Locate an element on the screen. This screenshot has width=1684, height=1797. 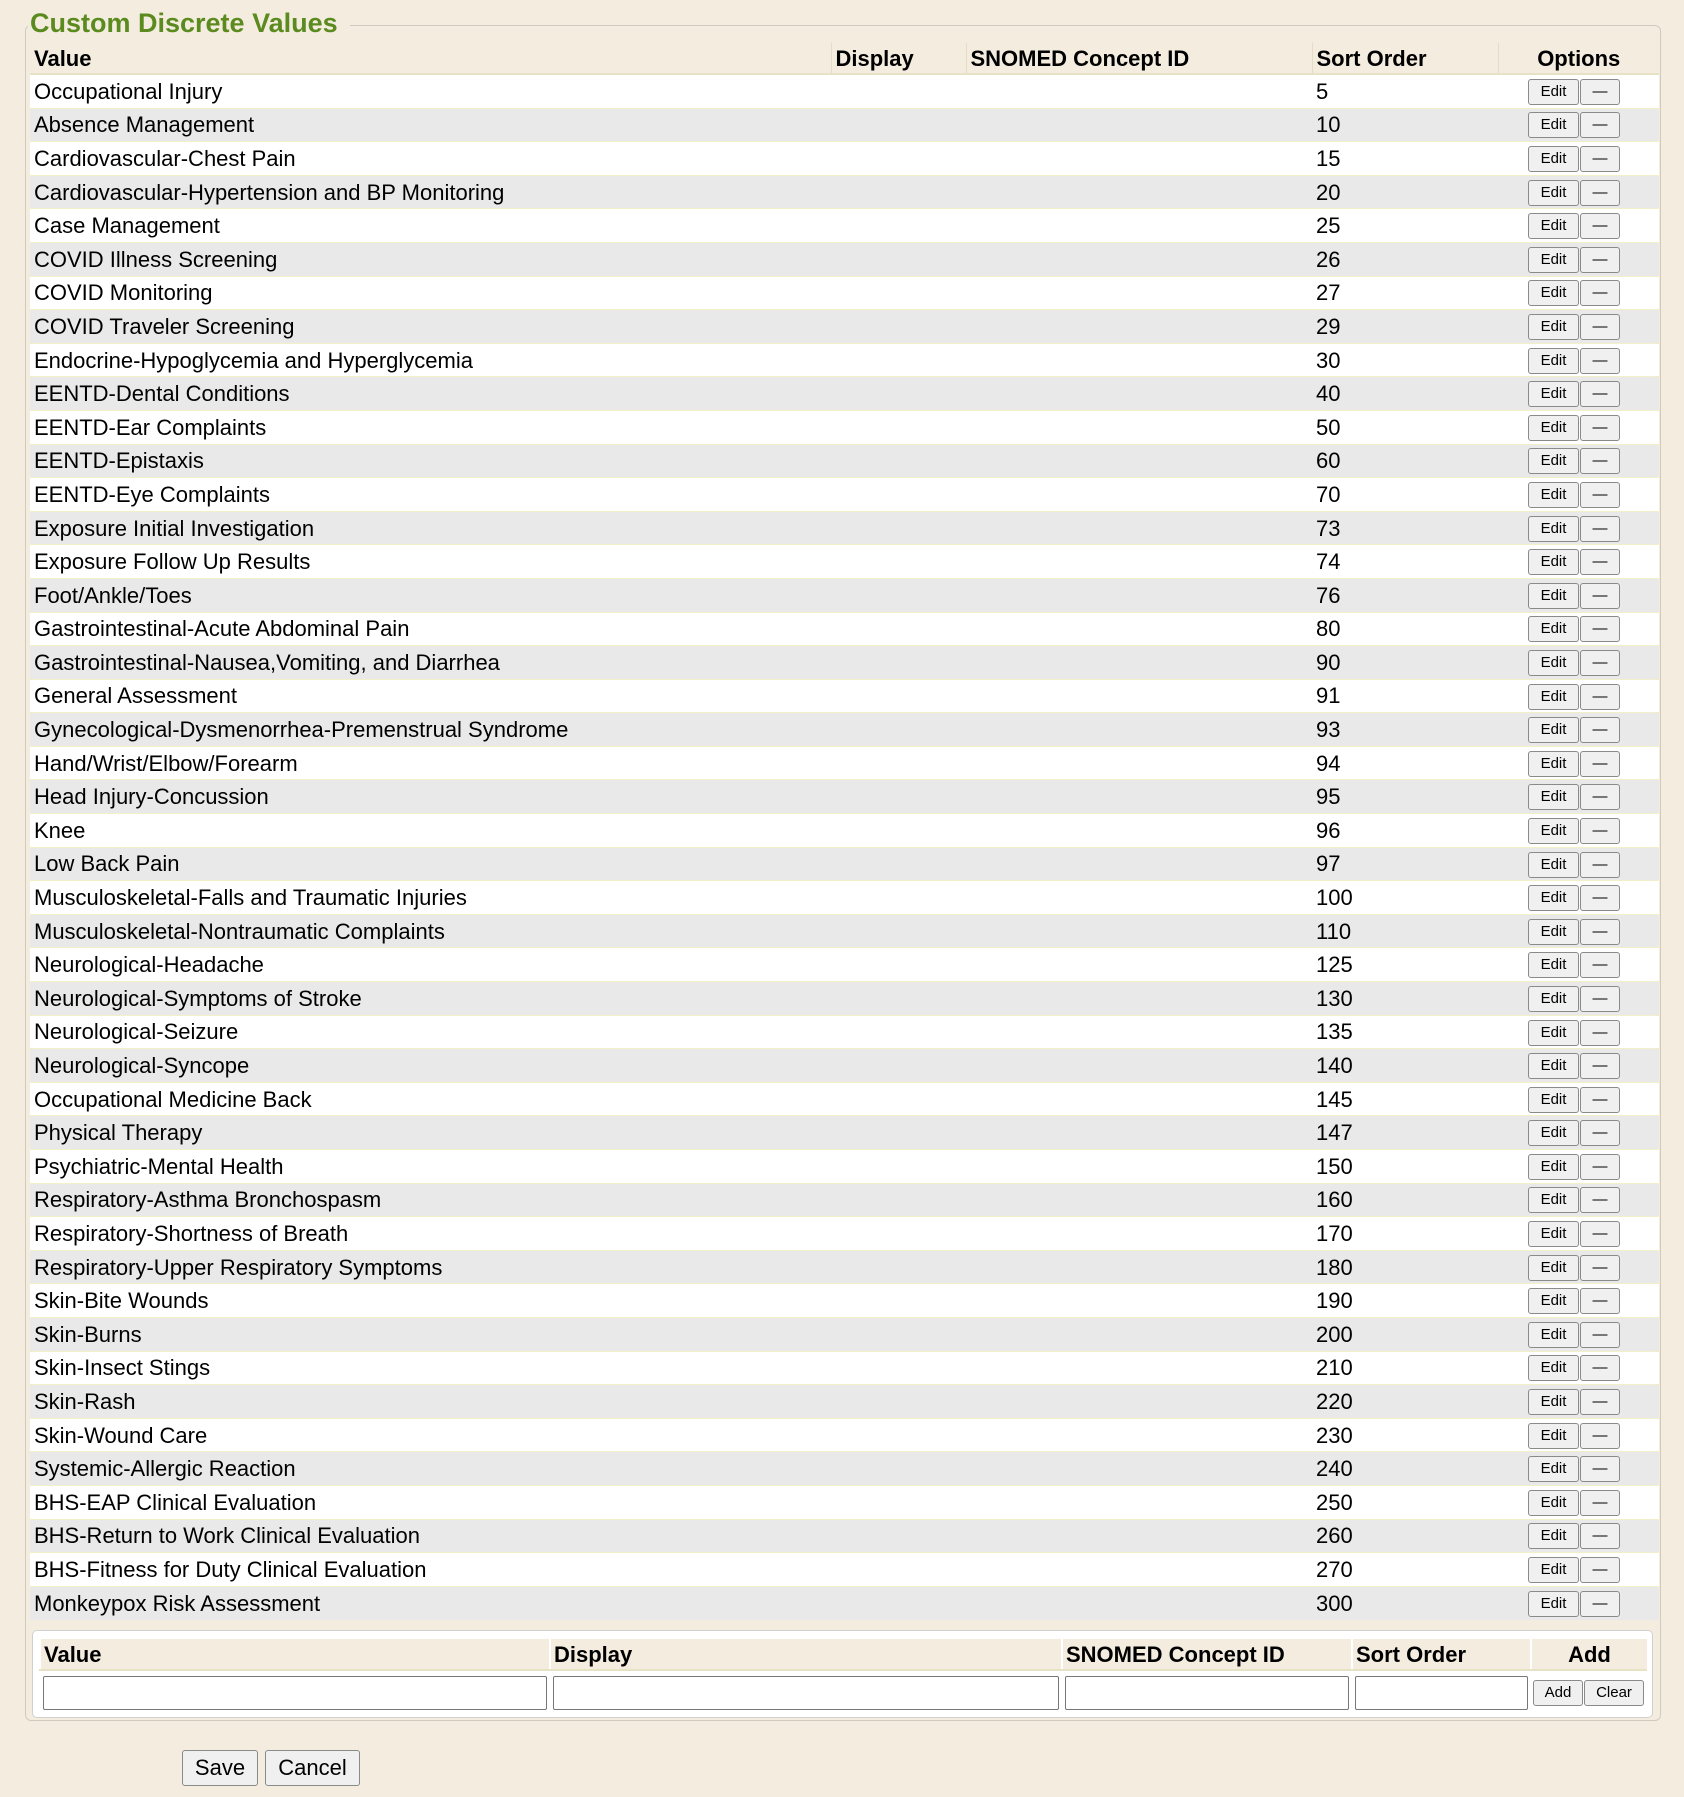
save-button: Save is located at coordinates (220, 1768).